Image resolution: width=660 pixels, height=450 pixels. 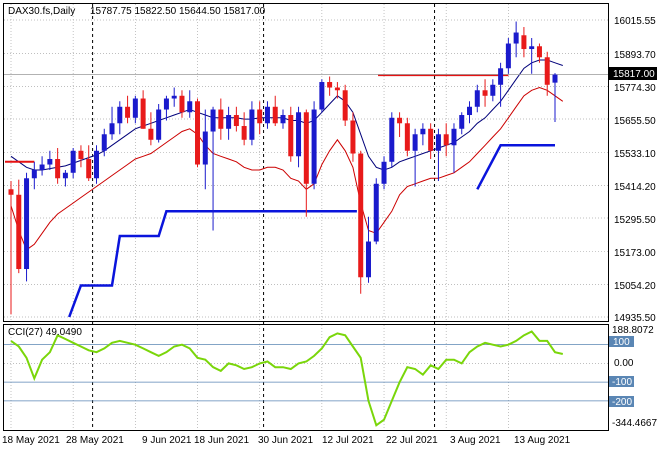 I want to click on date-tick: 18 May 2021, so click(x=31, y=440).